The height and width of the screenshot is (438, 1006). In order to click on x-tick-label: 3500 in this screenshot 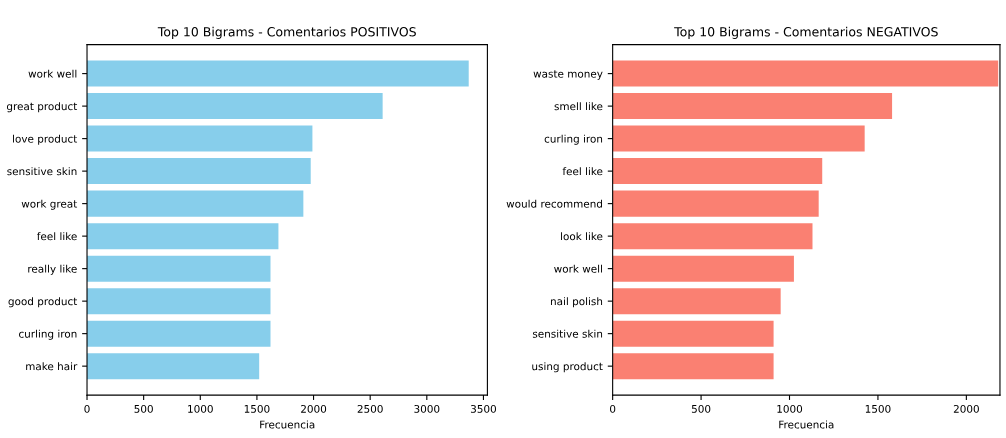, I will do `click(483, 408)`.